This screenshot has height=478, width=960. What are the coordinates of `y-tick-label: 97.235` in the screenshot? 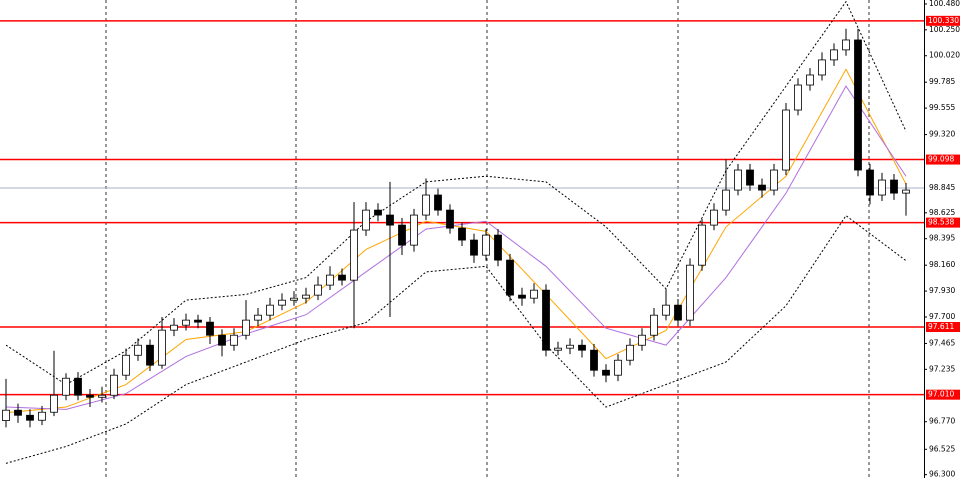 It's located at (942, 368).